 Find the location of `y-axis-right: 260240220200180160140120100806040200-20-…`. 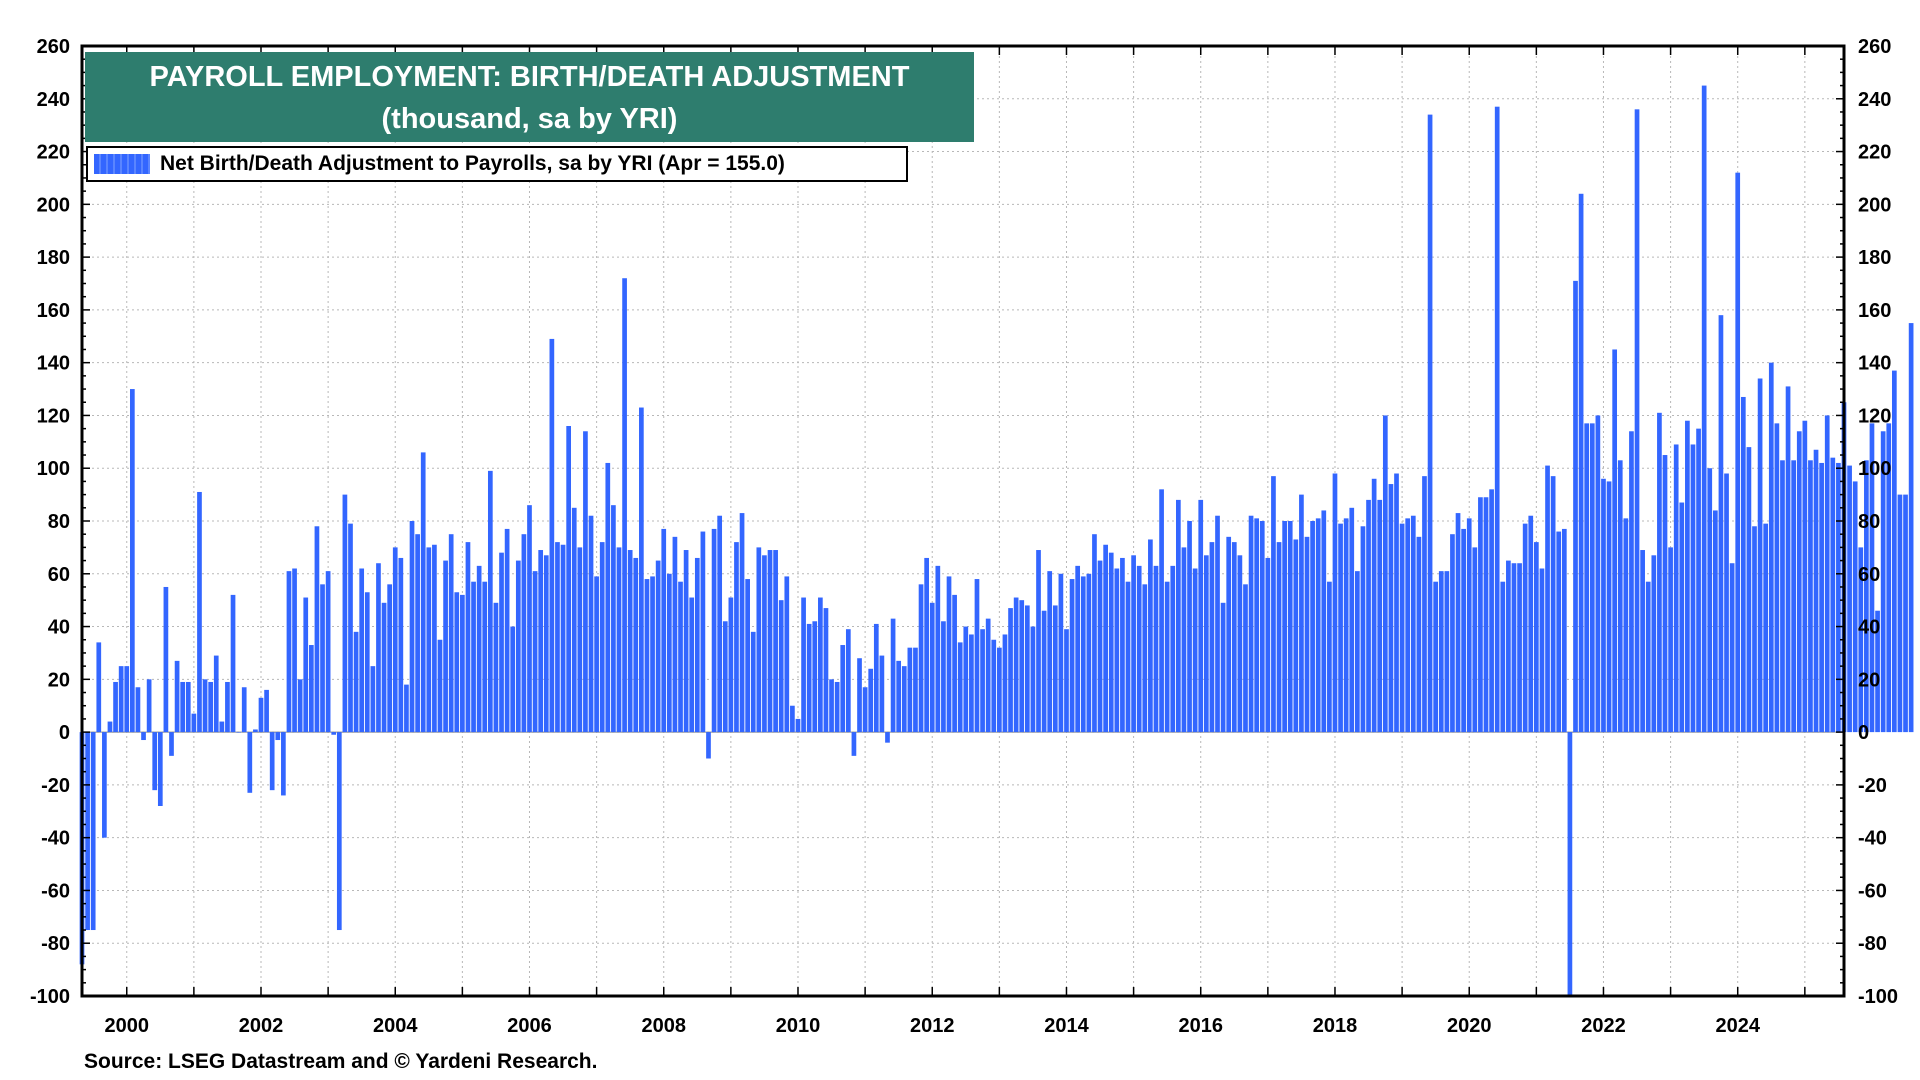

y-axis-right: 260240220200180160140120100806040200-20-… is located at coordinates (1867, 522).